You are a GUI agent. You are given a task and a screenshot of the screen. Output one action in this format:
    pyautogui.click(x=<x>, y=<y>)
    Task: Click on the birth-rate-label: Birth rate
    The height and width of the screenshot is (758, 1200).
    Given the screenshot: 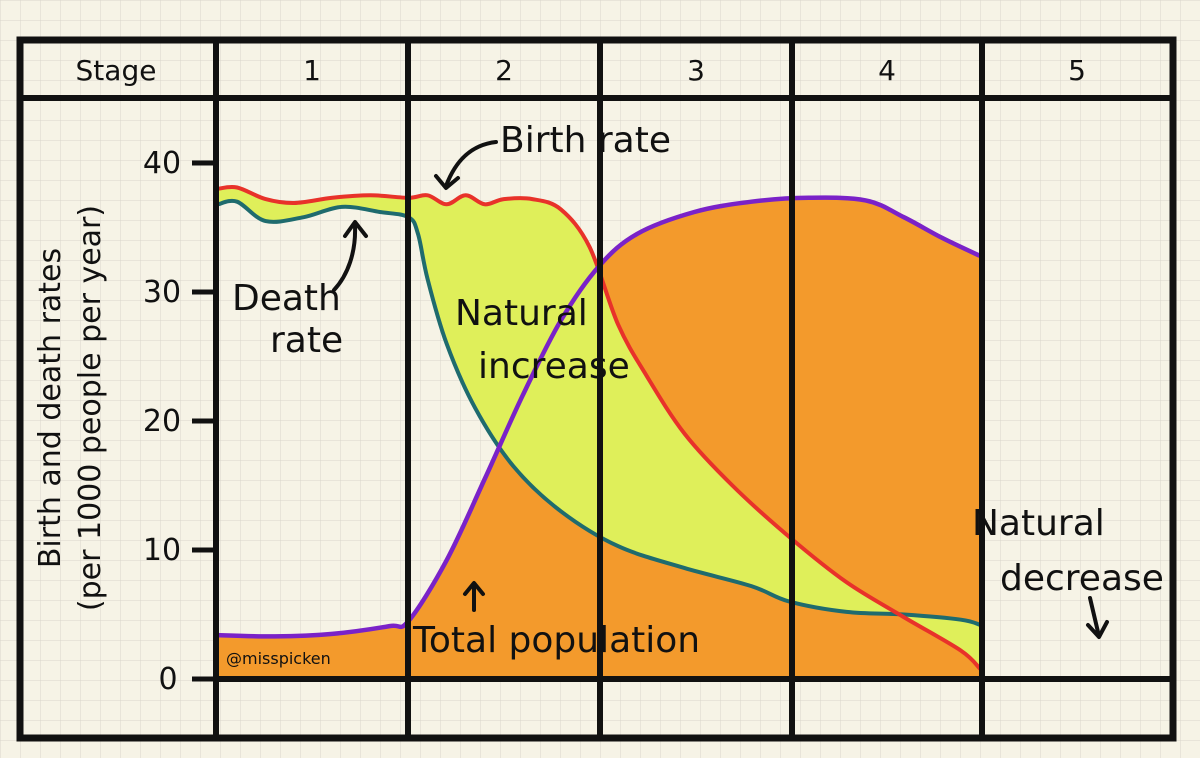 What is the action you would take?
    pyautogui.click(x=585, y=140)
    